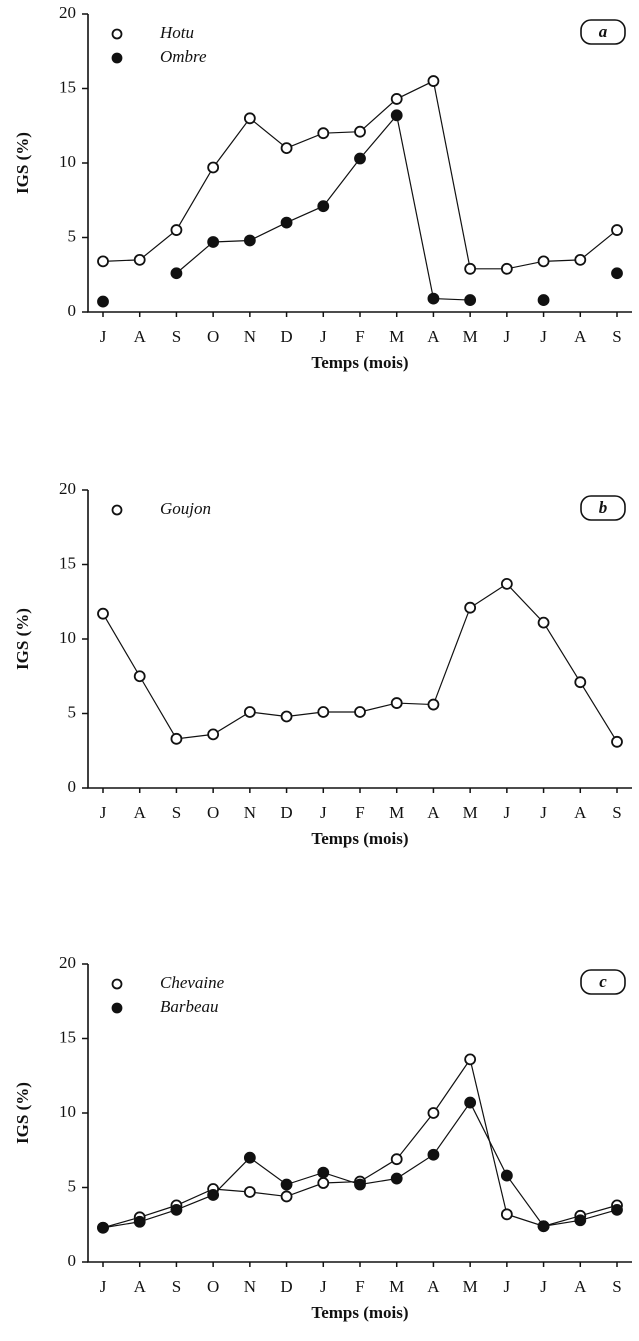  Describe the element at coordinates (192, 982) in the screenshot. I see `legend-label: Chevaine` at that location.